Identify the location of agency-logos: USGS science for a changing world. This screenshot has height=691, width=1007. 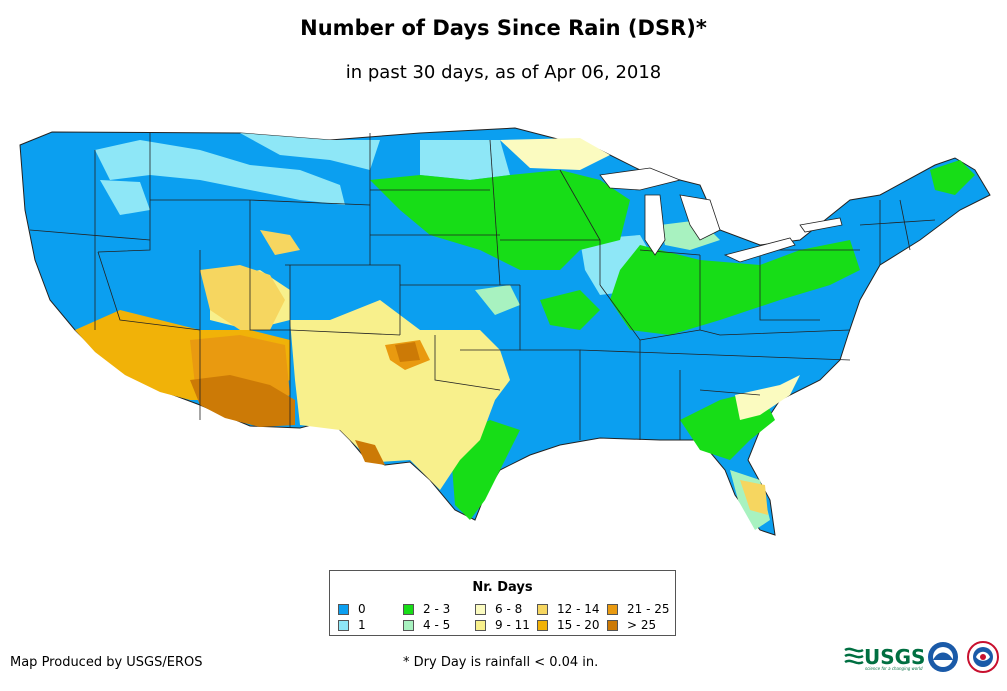
(921, 657).